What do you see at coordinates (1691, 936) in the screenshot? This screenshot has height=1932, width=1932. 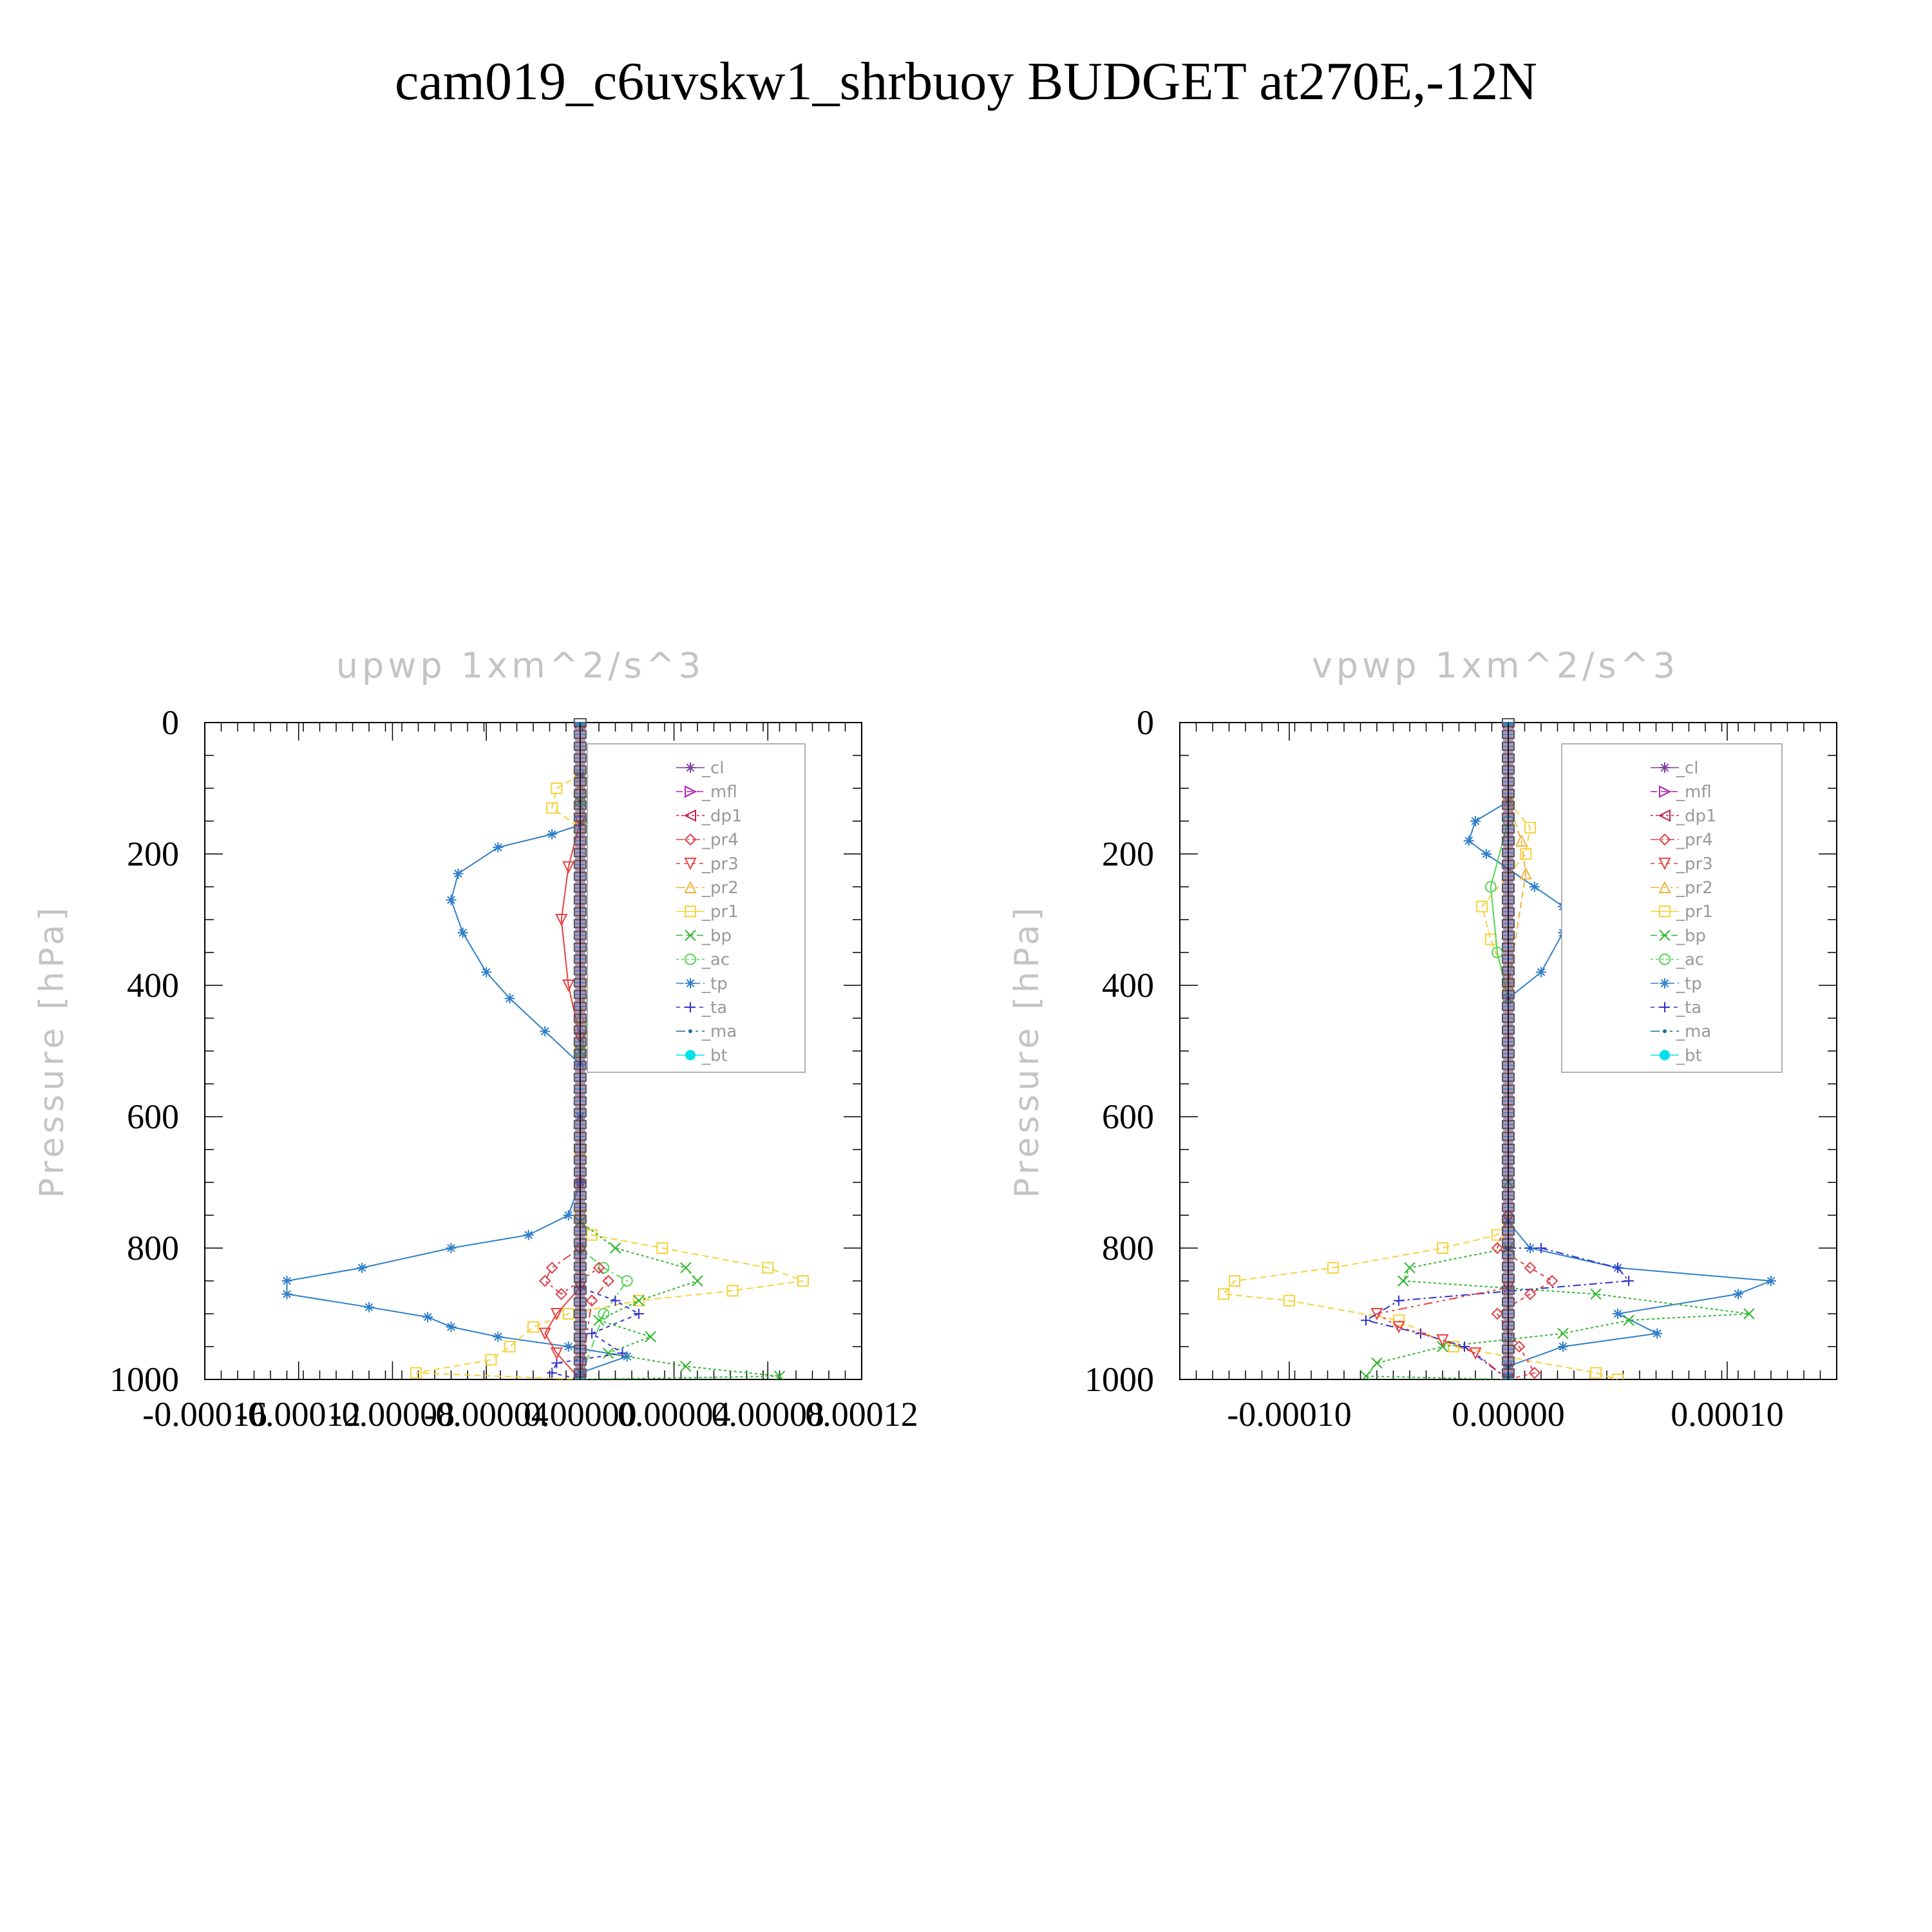 I see `legend-label: _bp` at bounding box center [1691, 936].